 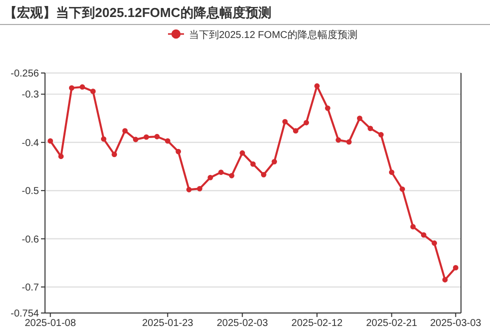 What do you see at coordinates (456, 323) in the screenshot?
I see `x-tick-label: 2025-03-03` at bounding box center [456, 323].